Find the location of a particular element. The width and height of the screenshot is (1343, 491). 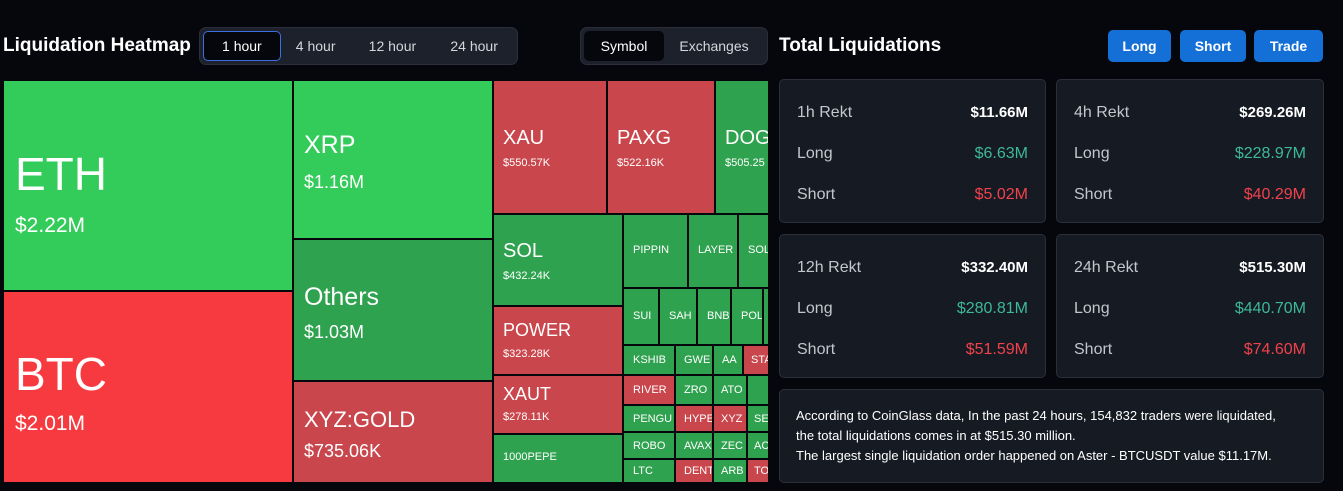

tile-name: LAYER is located at coordinates (716, 250).